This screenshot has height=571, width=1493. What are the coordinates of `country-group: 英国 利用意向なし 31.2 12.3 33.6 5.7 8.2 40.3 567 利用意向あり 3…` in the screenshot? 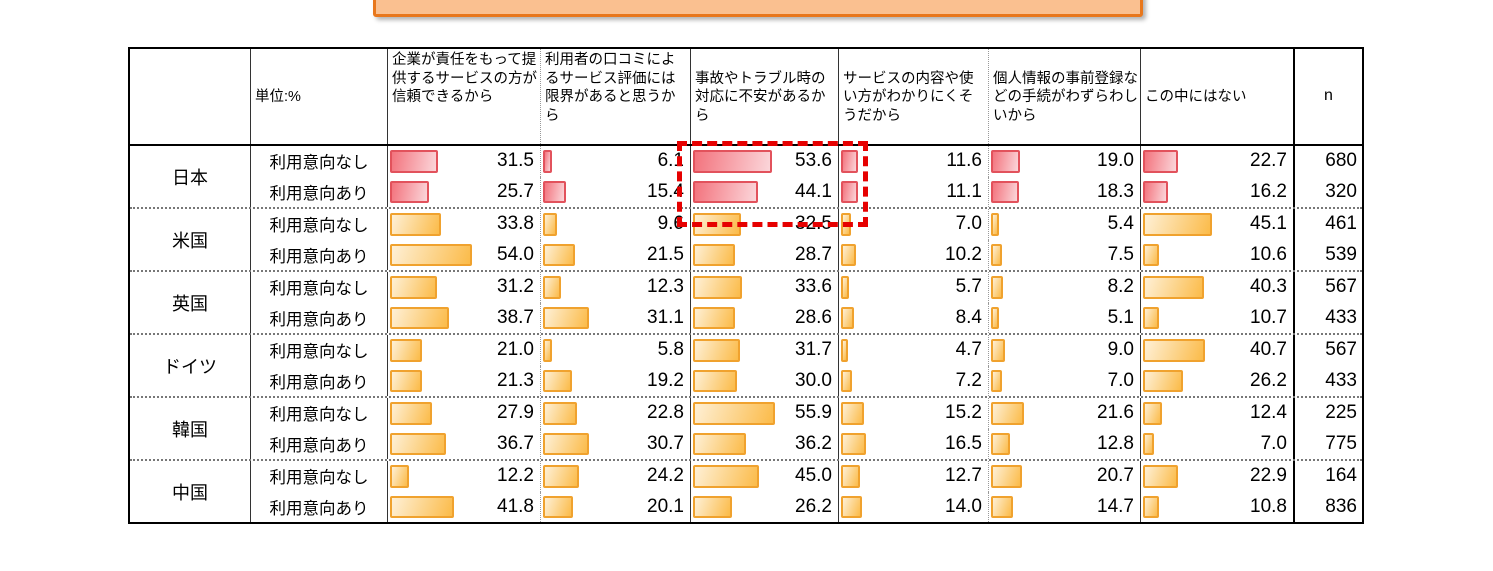 It's located at (746, 301).